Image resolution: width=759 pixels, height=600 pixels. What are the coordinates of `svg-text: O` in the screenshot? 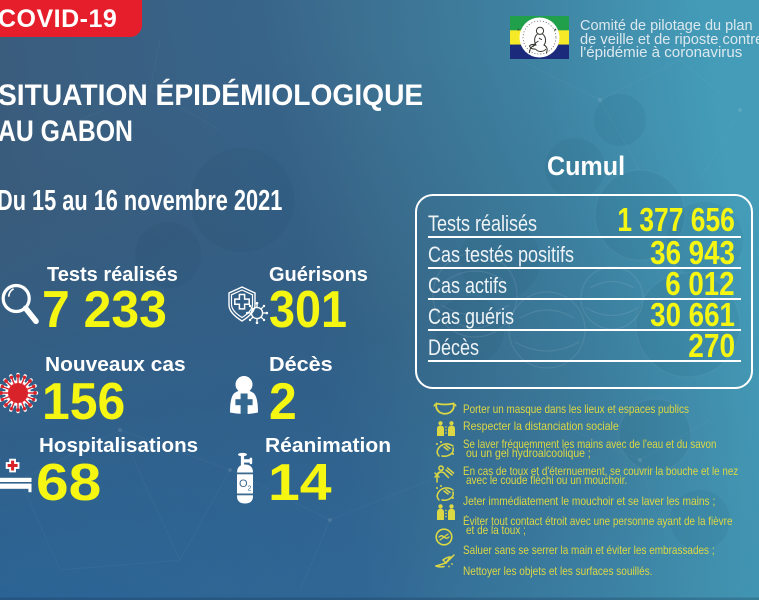 It's located at (243, 484).